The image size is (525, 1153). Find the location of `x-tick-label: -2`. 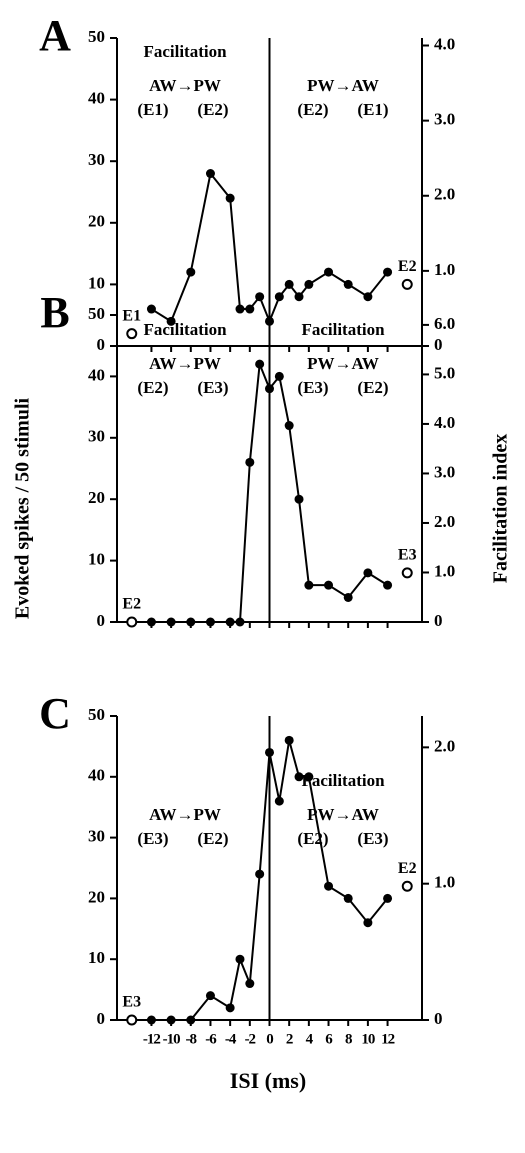

x-tick-label: -2 is located at coordinates (250, 1039).